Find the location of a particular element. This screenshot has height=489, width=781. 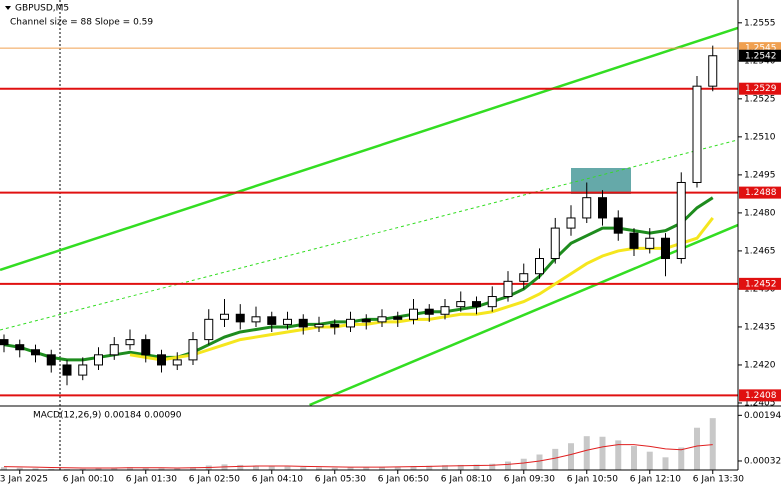

x-tick-label: 6 Jan 00:10 is located at coordinates (89, 480).